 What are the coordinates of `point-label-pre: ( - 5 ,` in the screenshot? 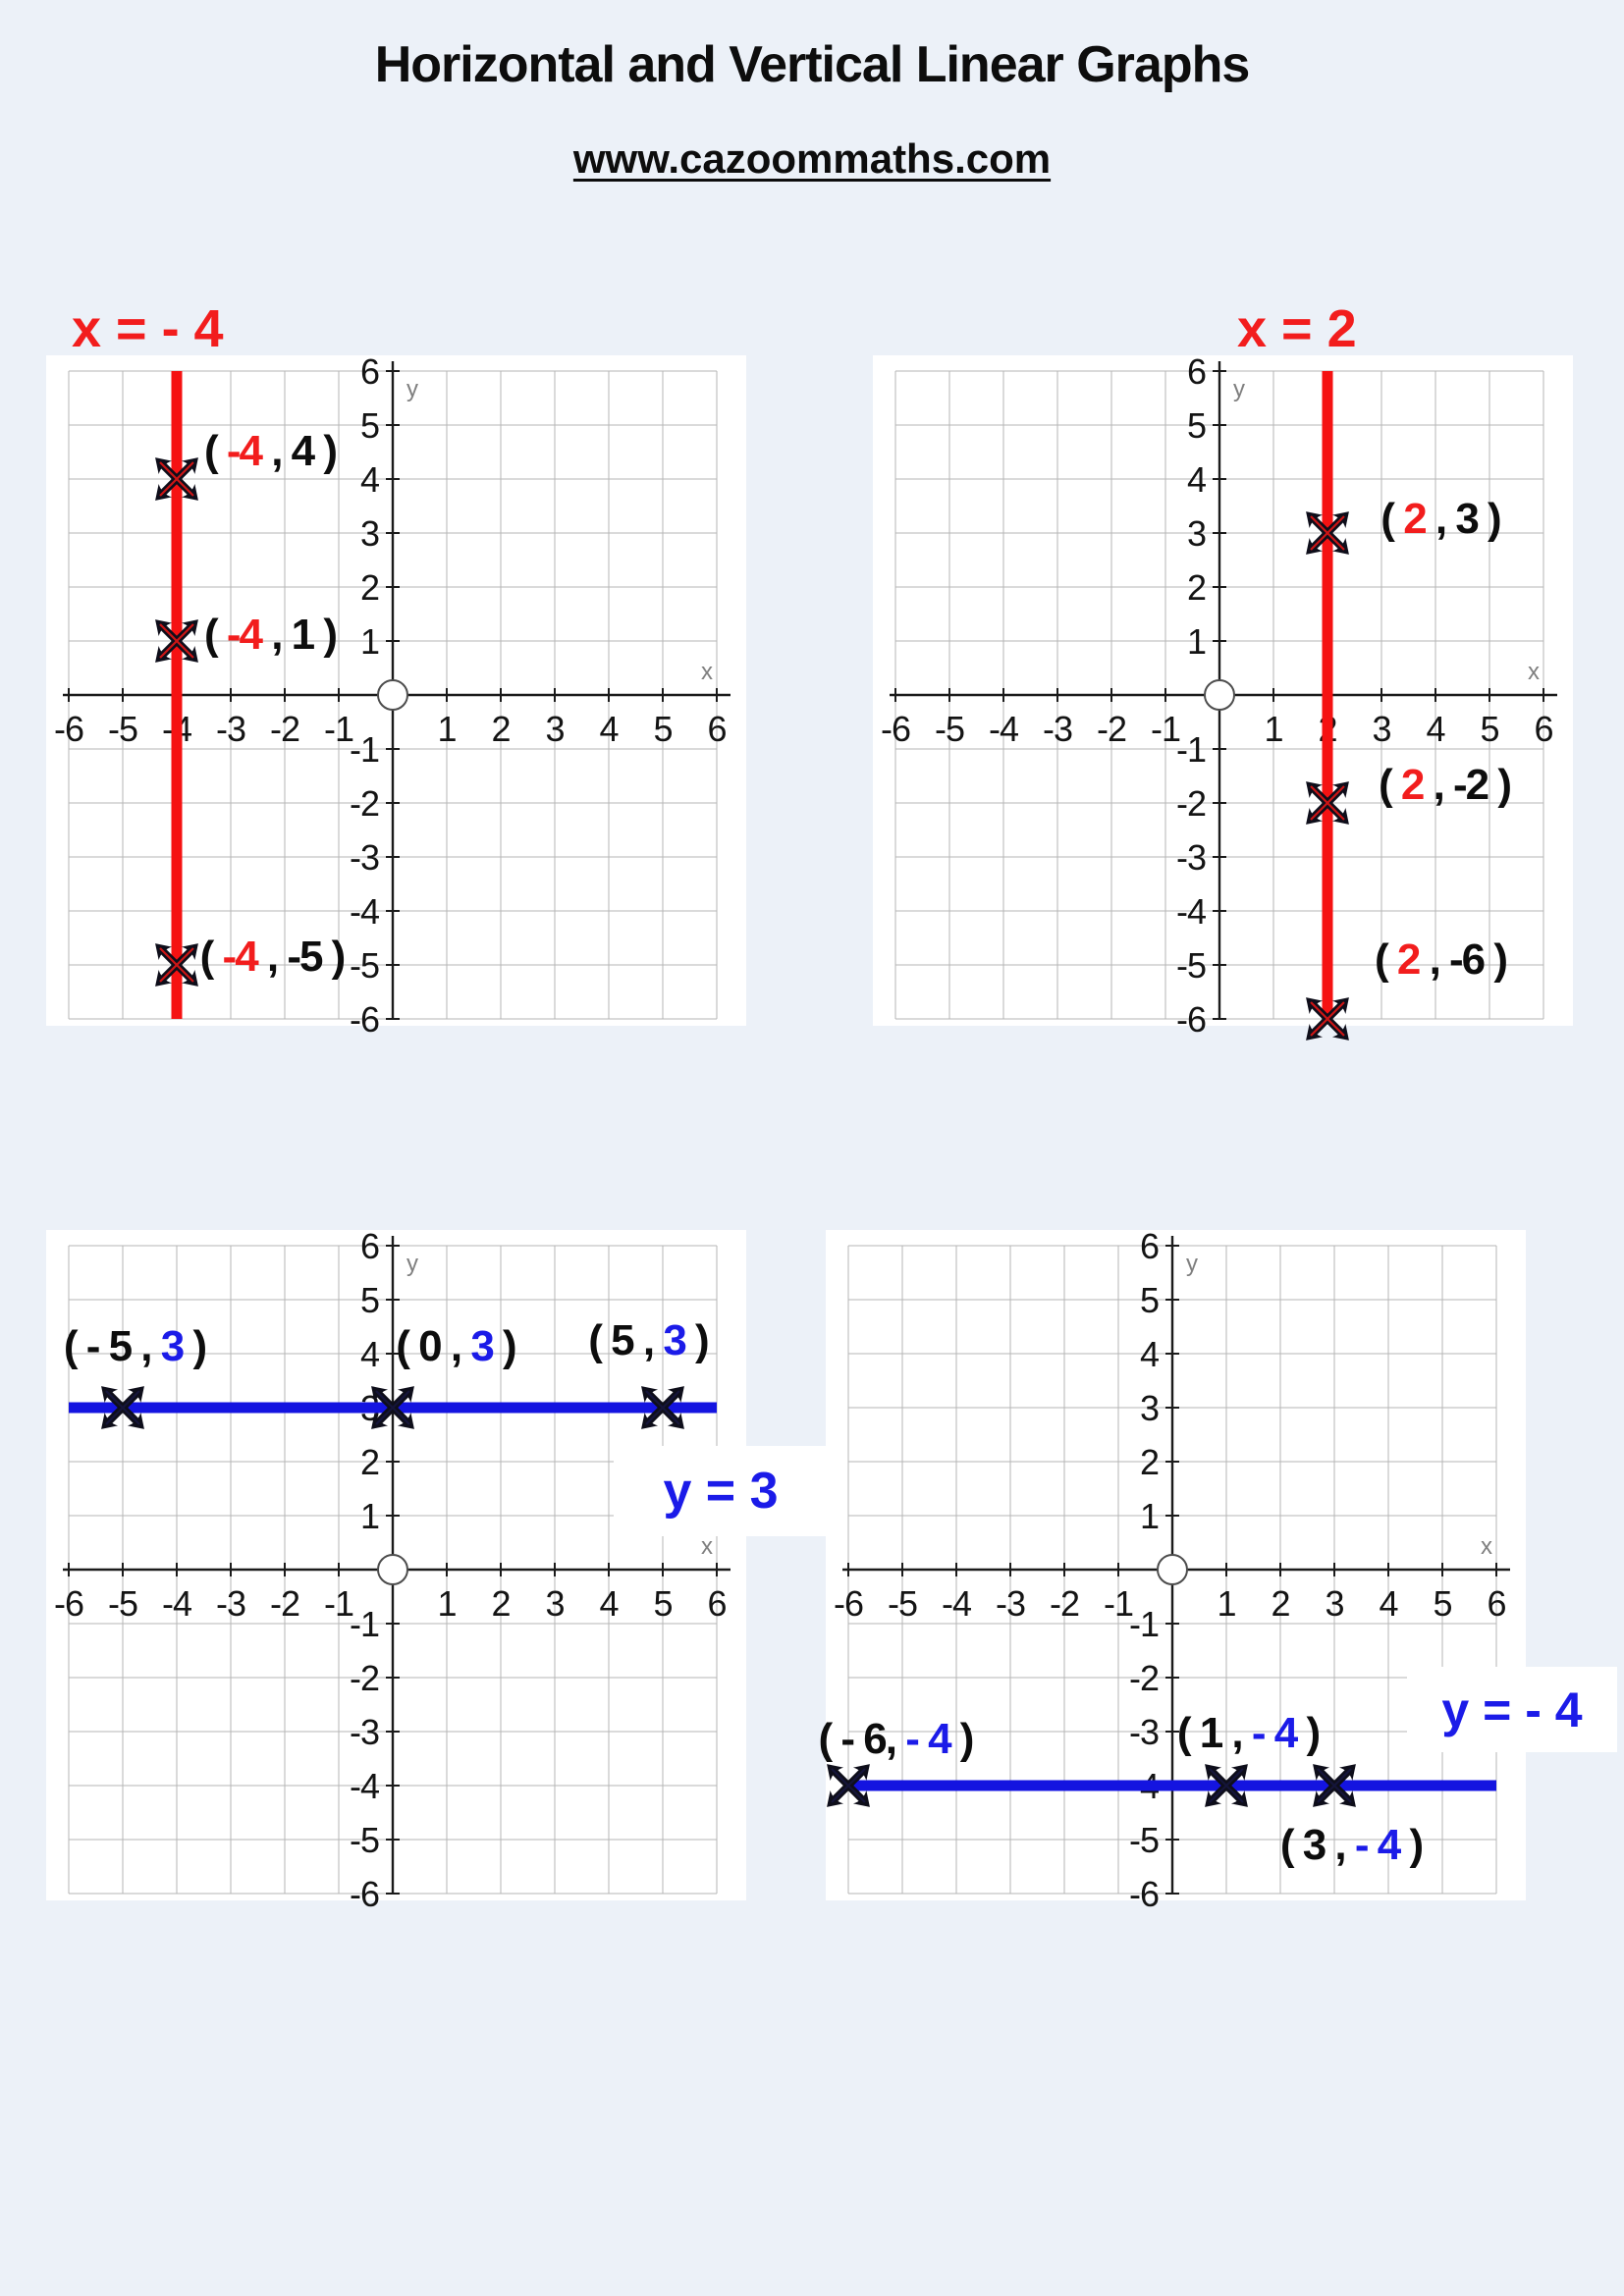 It's located at (112, 1346).